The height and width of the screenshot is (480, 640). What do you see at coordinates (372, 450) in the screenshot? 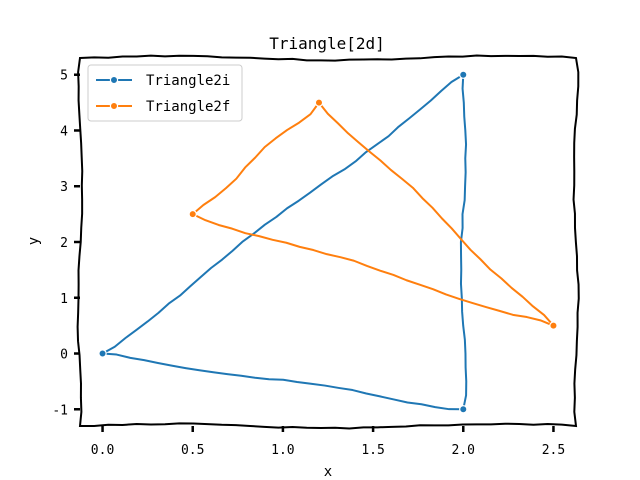
I see `x-tick-label: 1.5` at bounding box center [372, 450].